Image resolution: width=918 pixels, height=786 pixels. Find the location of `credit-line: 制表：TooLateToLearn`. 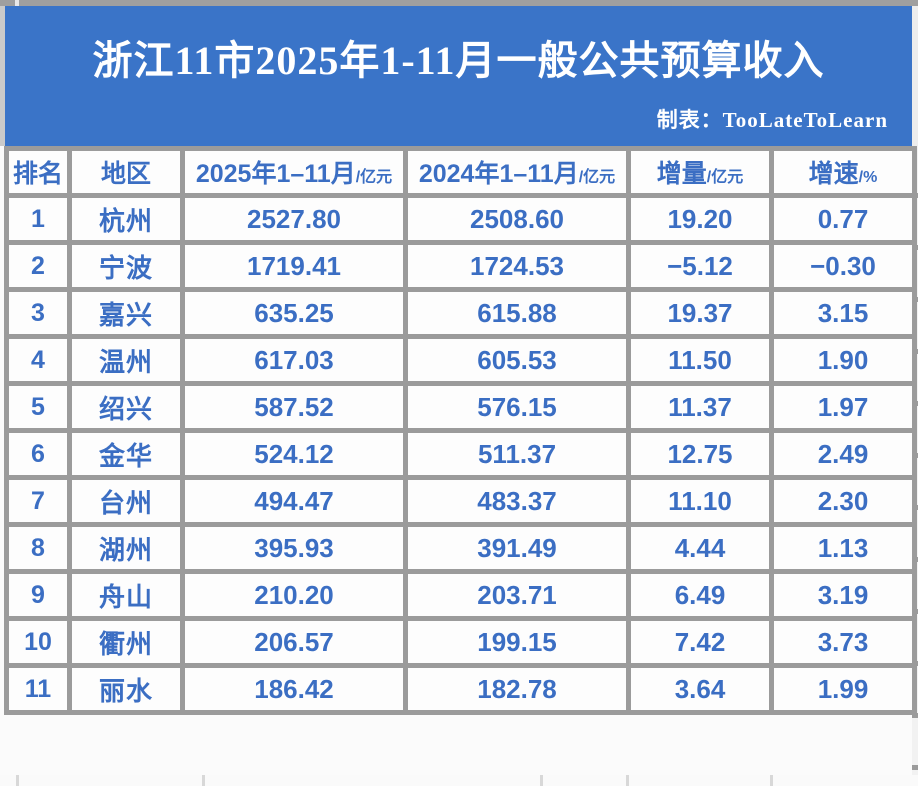

credit-line: 制表：TooLateToLearn is located at coordinates (772, 120).